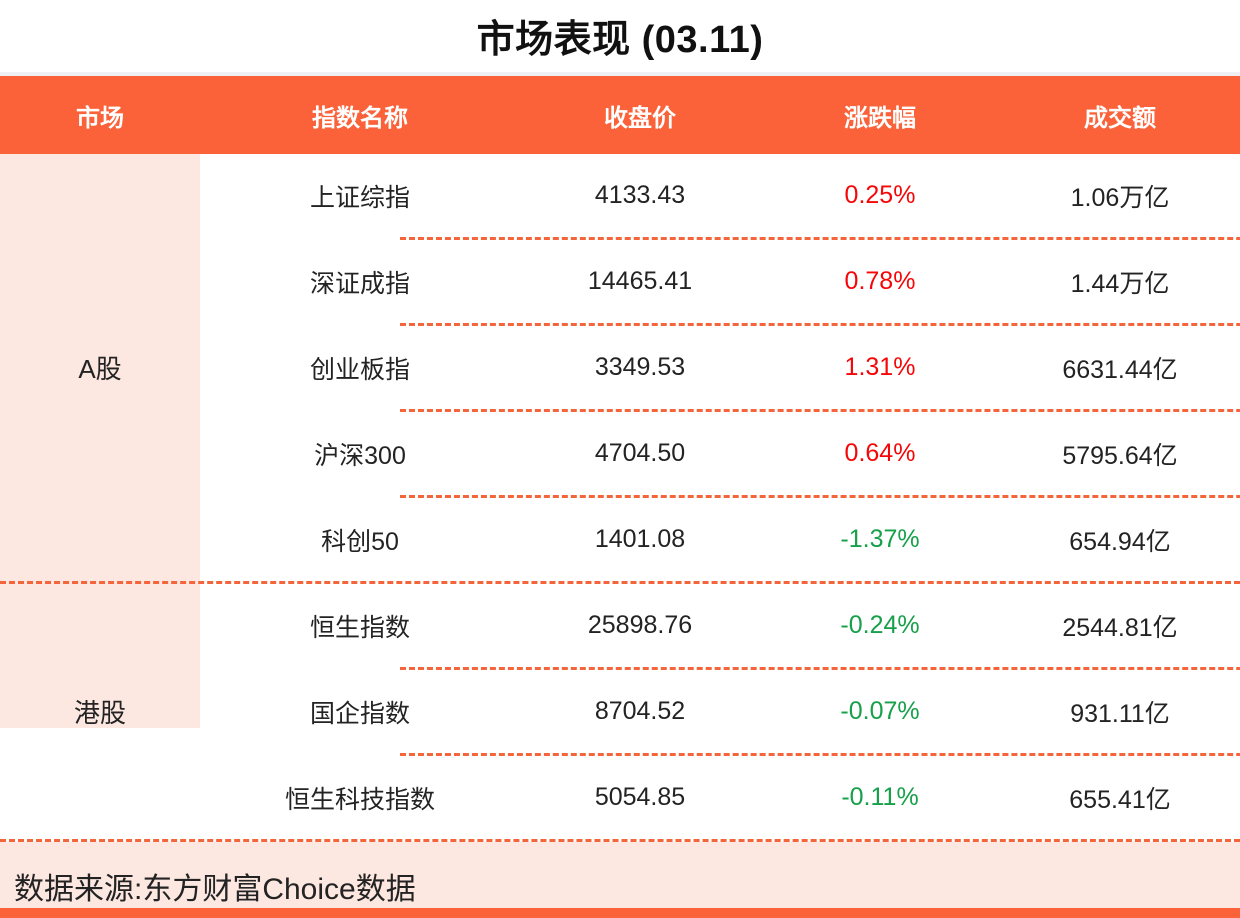  I want to click on cell-close-price: 3349.53, so click(640, 367).